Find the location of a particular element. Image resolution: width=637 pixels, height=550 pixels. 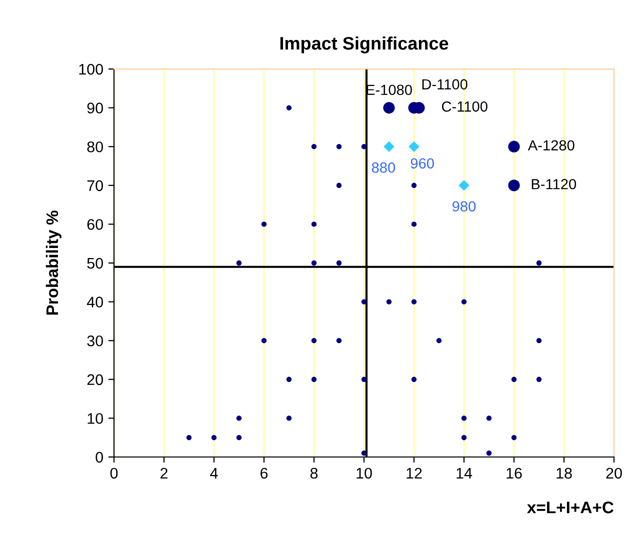

y-tick-label: 70 is located at coordinates (95, 186).